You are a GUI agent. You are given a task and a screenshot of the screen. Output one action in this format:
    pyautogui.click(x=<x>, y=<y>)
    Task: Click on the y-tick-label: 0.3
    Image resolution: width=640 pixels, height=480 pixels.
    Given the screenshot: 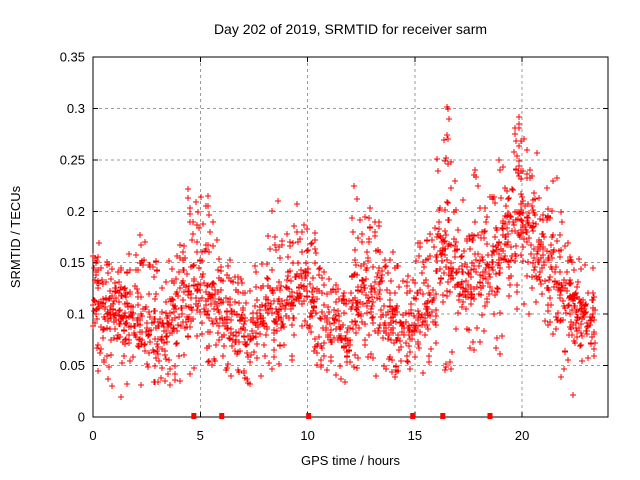 What is the action you would take?
    pyautogui.click(x=76, y=108)
    